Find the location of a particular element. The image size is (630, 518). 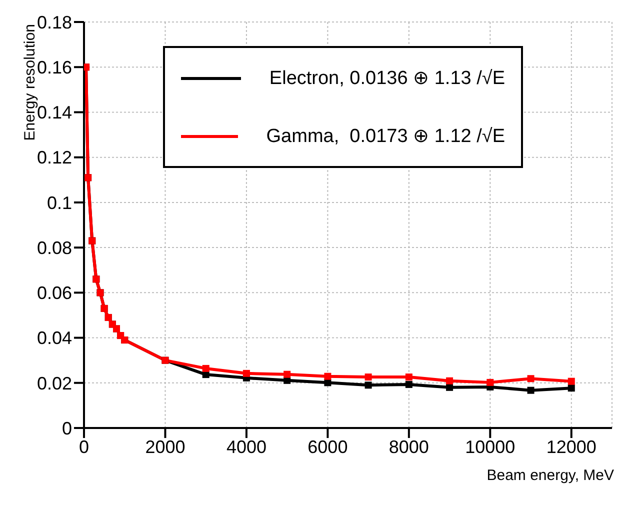

x-tick-label: 4000 is located at coordinates (246, 446).